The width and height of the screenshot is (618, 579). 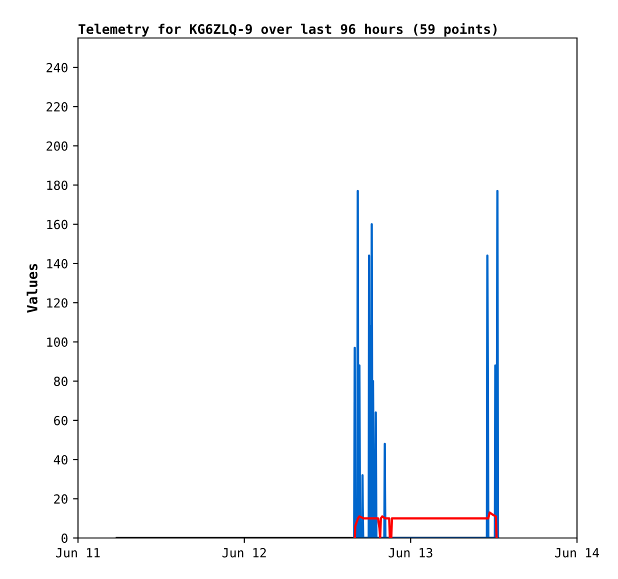 I want to click on y-tick-label: 60, so click(x=61, y=421).